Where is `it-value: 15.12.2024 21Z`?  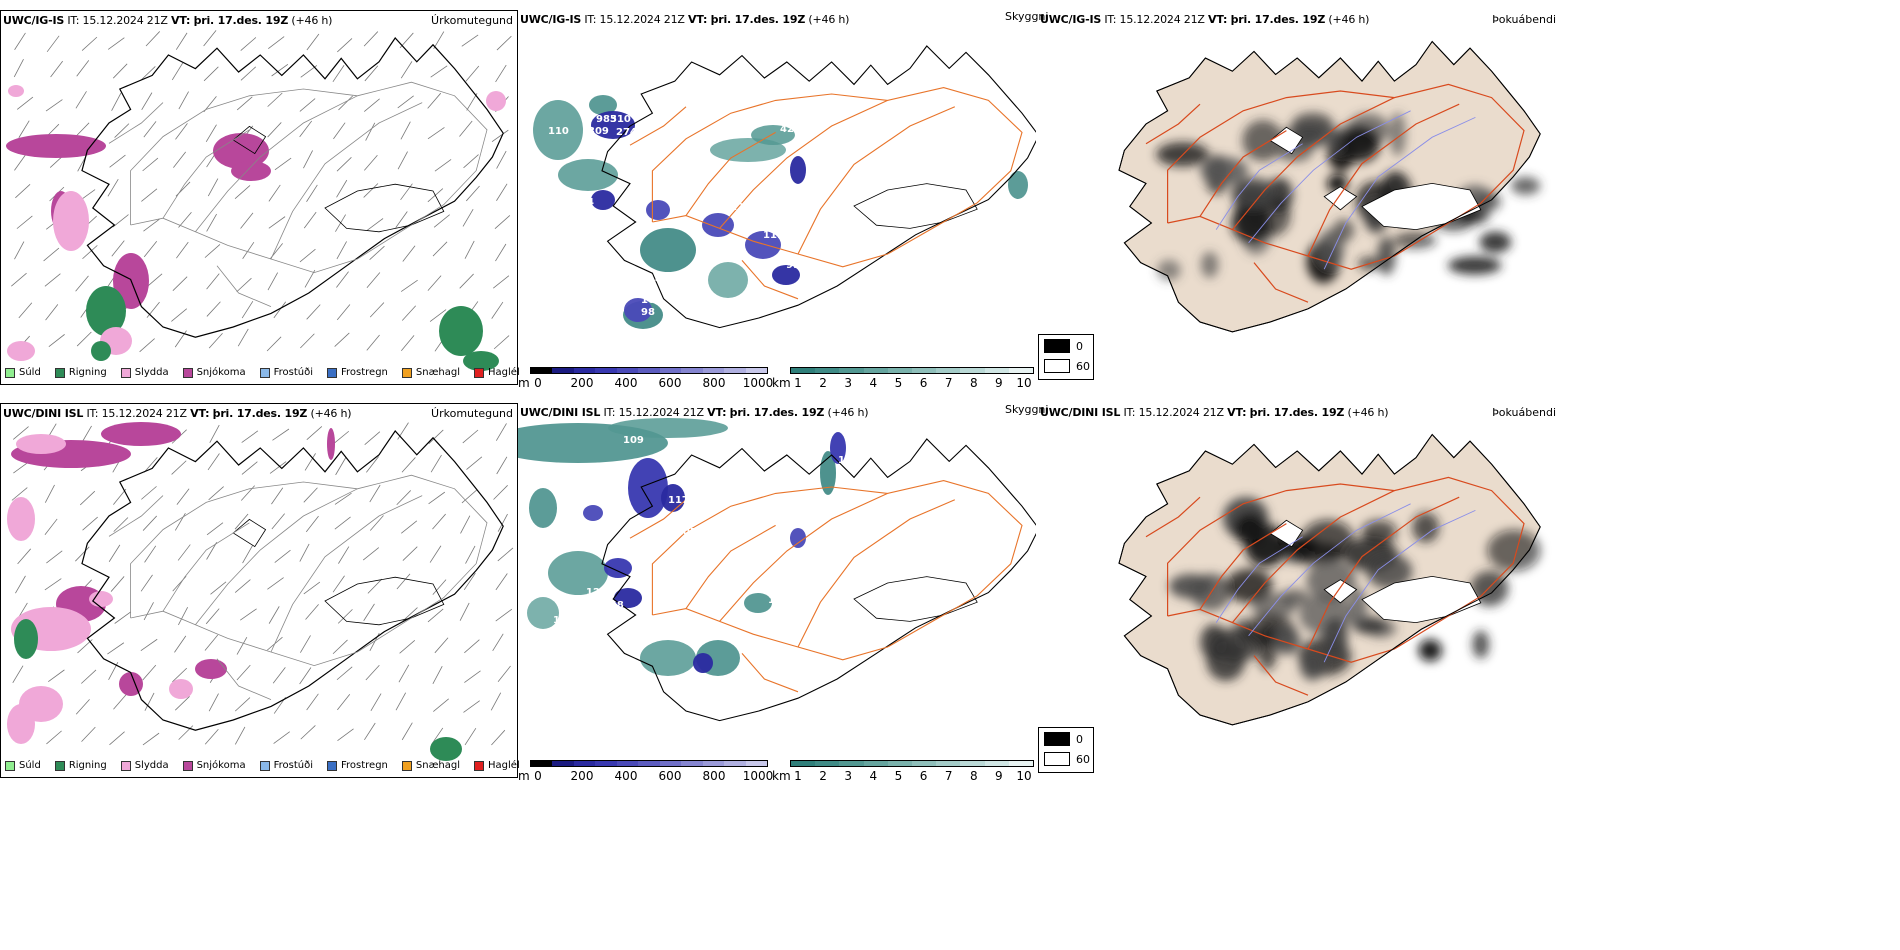 it-value: 15.12.2024 21Z is located at coordinates (642, 19).